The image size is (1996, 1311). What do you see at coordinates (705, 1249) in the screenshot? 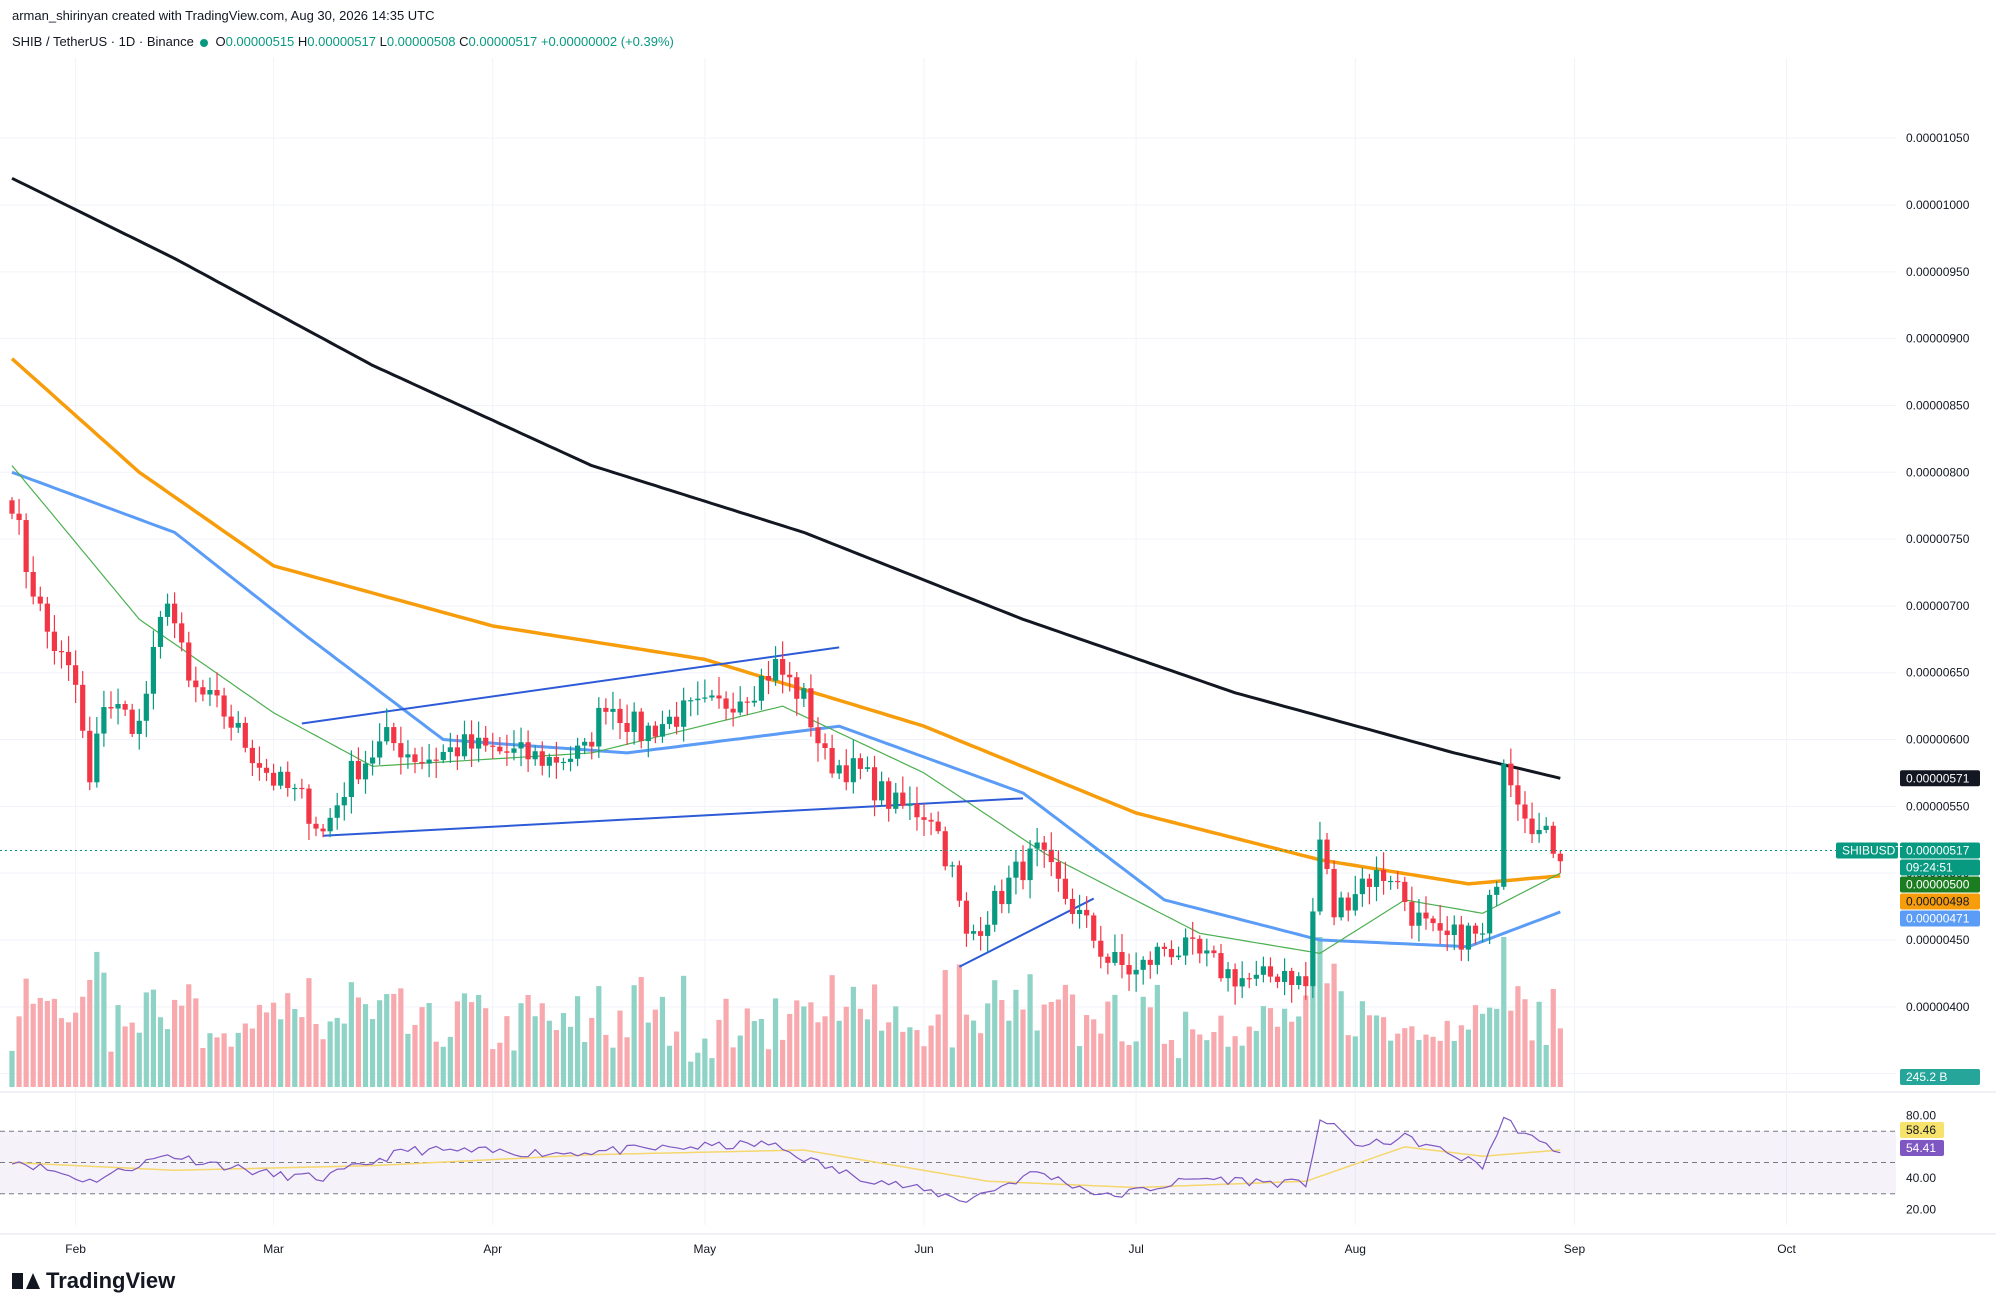
I see `time-tick-label: May` at bounding box center [705, 1249].